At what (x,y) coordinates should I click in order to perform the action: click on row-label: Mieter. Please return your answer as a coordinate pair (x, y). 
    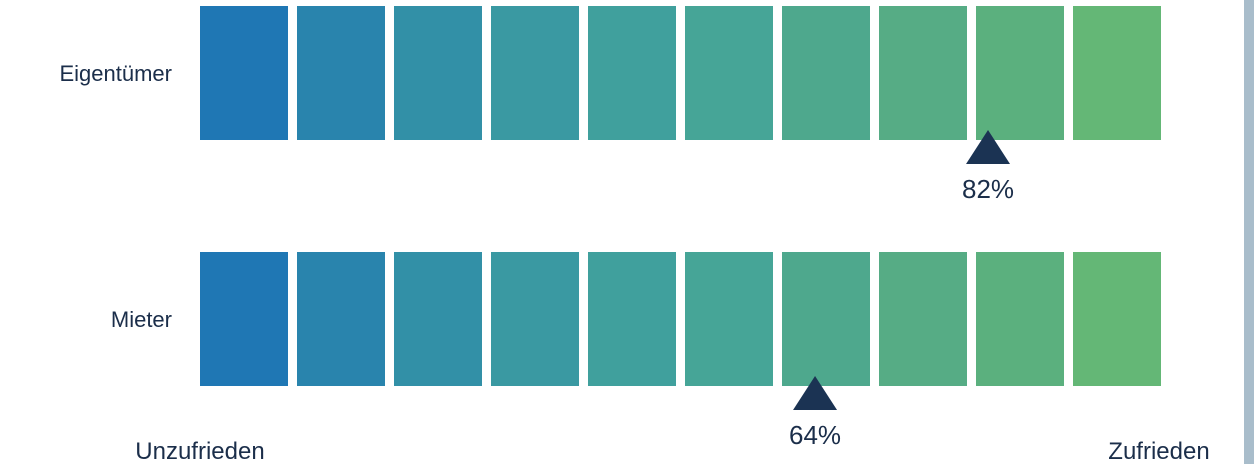
    Looking at the image, I should click on (141, 319).